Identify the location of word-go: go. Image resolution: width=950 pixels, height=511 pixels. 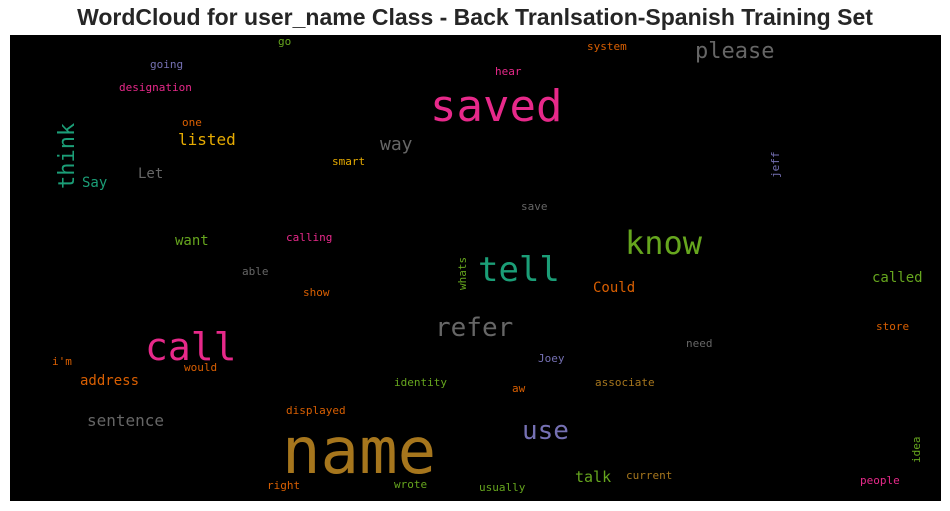
(285, 41).